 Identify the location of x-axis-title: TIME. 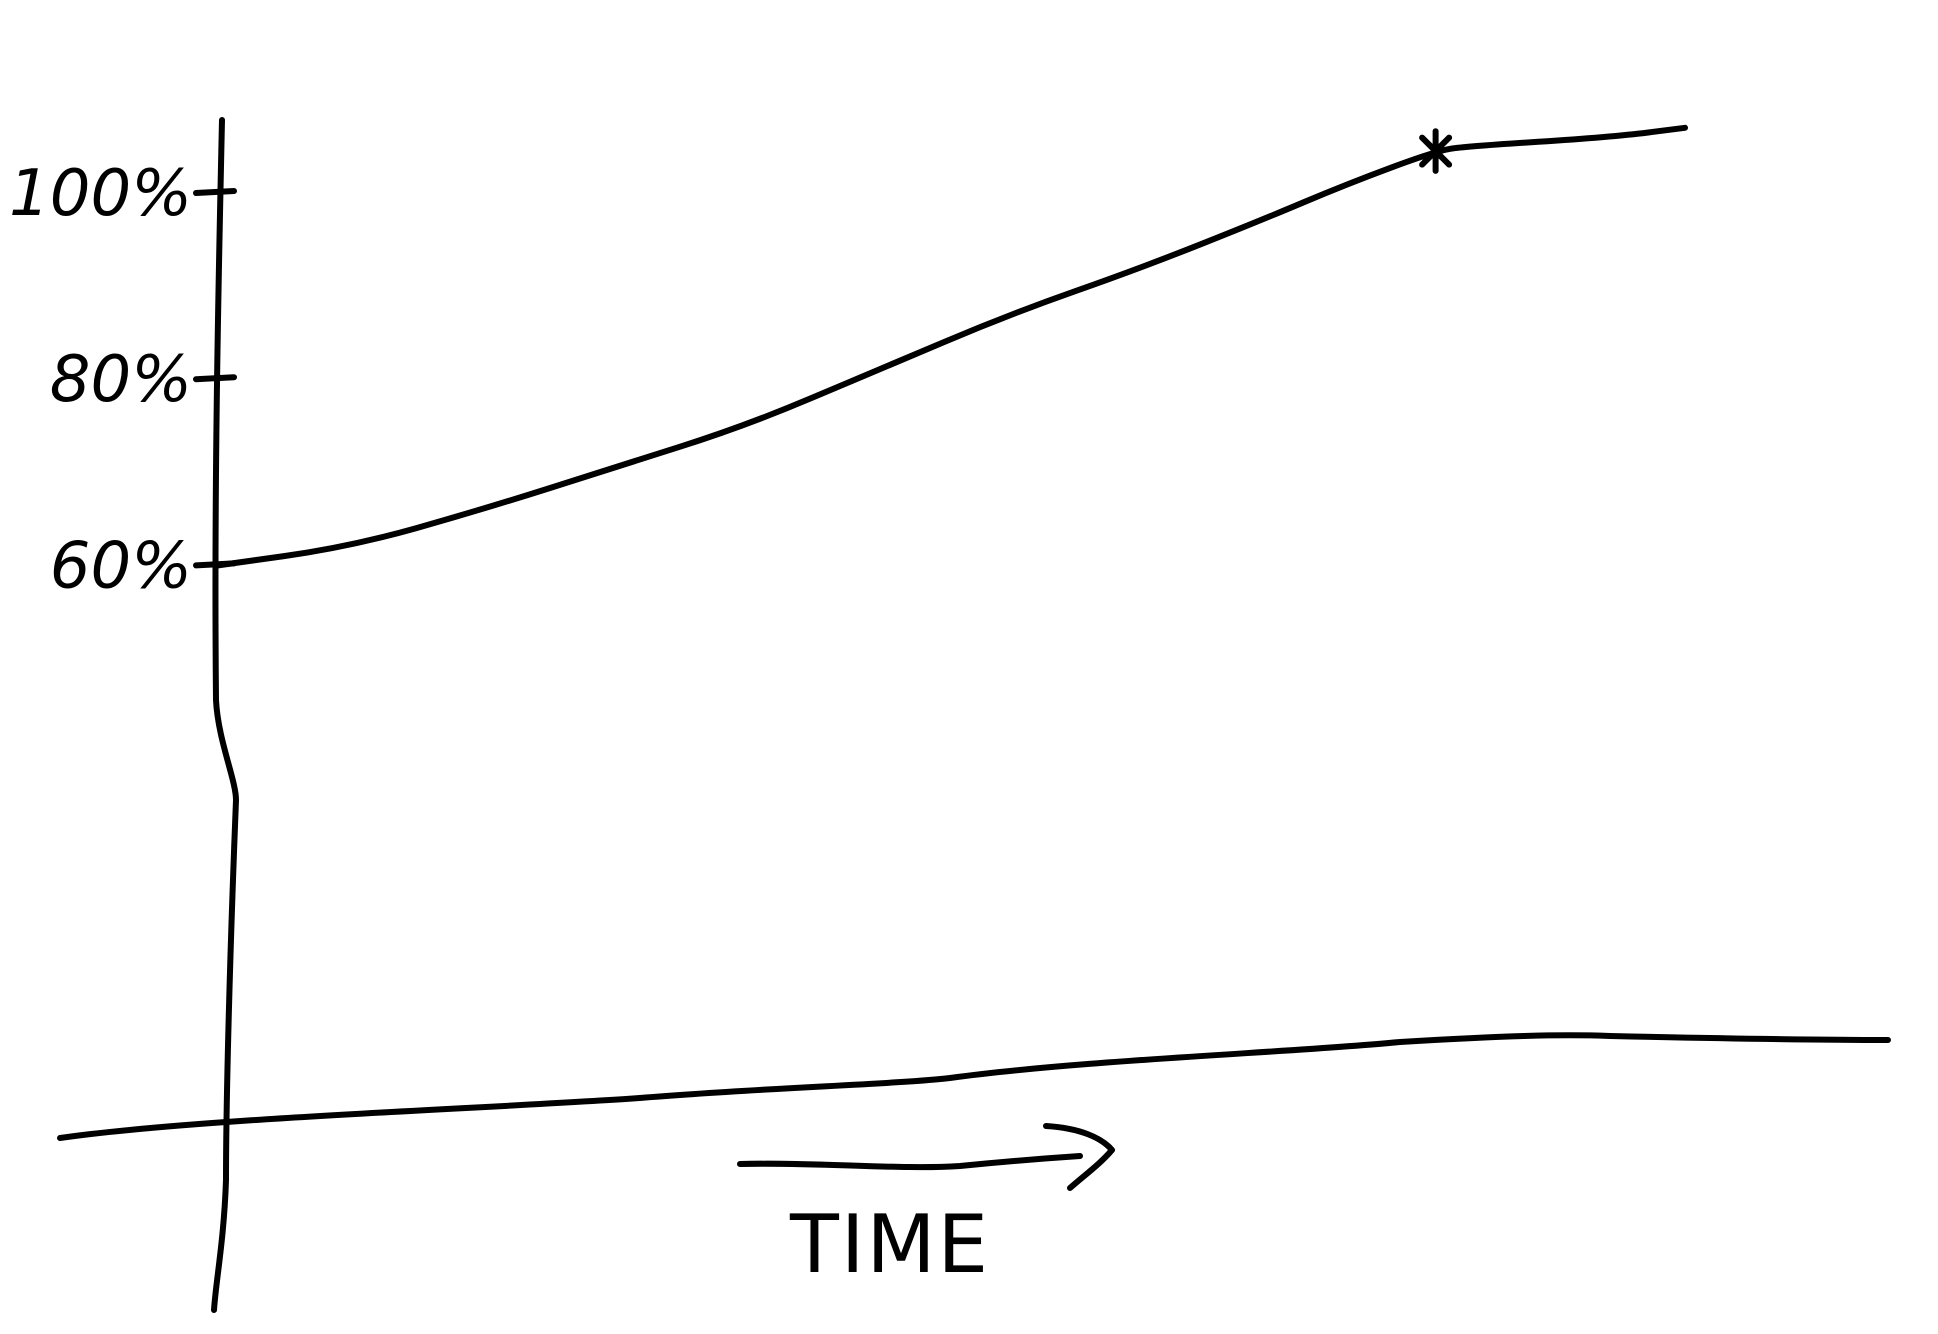
(889, 1244).